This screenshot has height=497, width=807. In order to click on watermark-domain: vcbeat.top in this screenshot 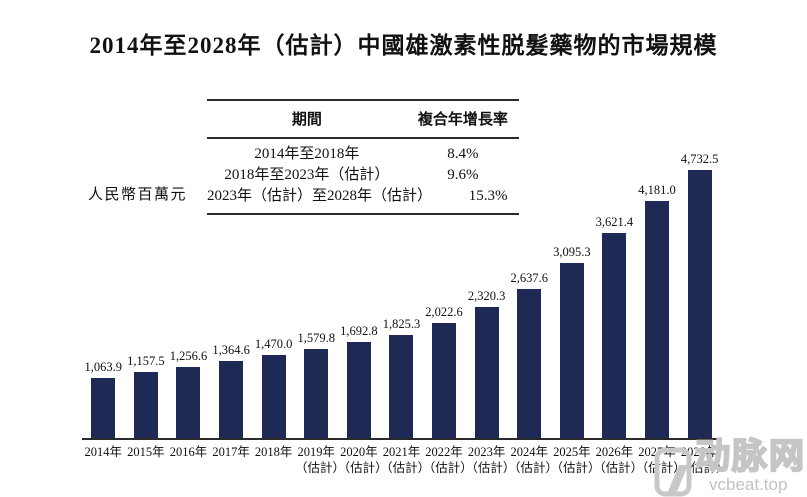, I will do `click(748, 484)`.